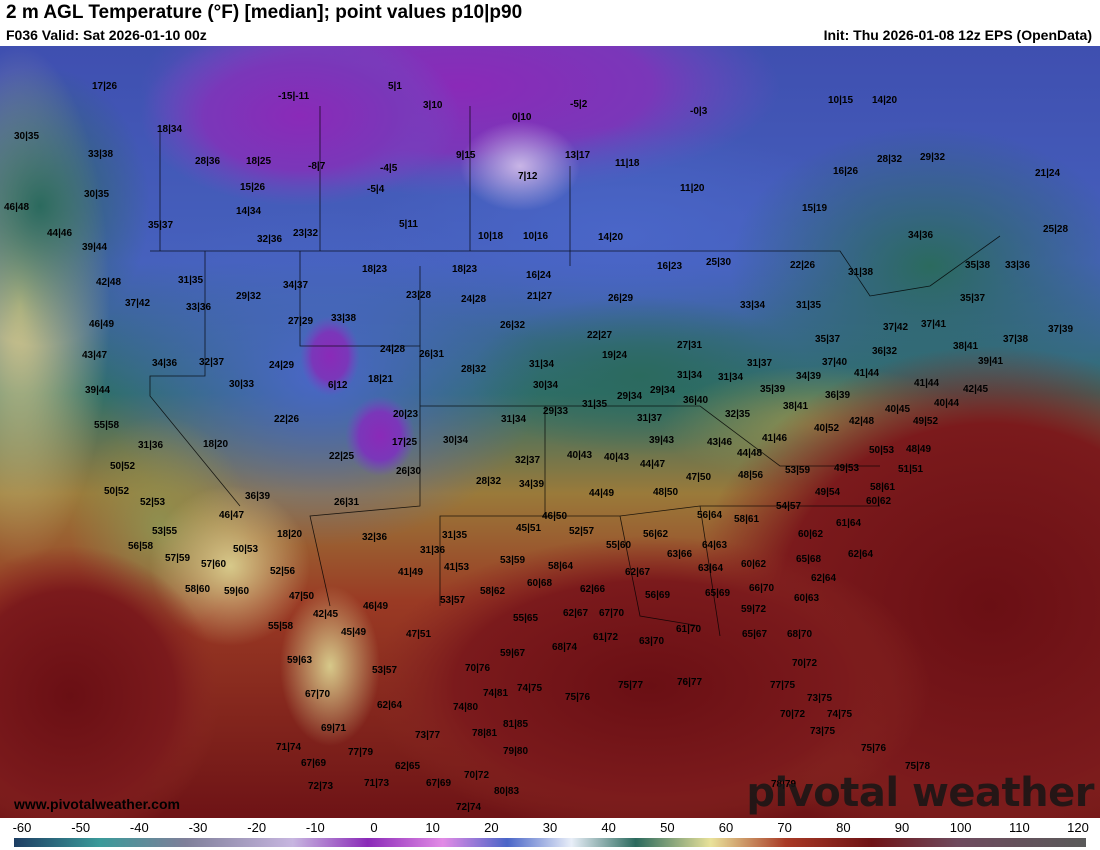  What do you see at coordinates (302, 596) in the screenshot?
I see `point-value: 47|50` at bounding box center [302, 596].